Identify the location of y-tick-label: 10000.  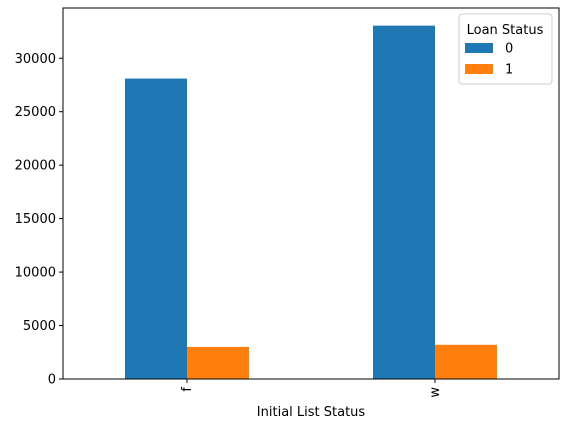
(35, 273).